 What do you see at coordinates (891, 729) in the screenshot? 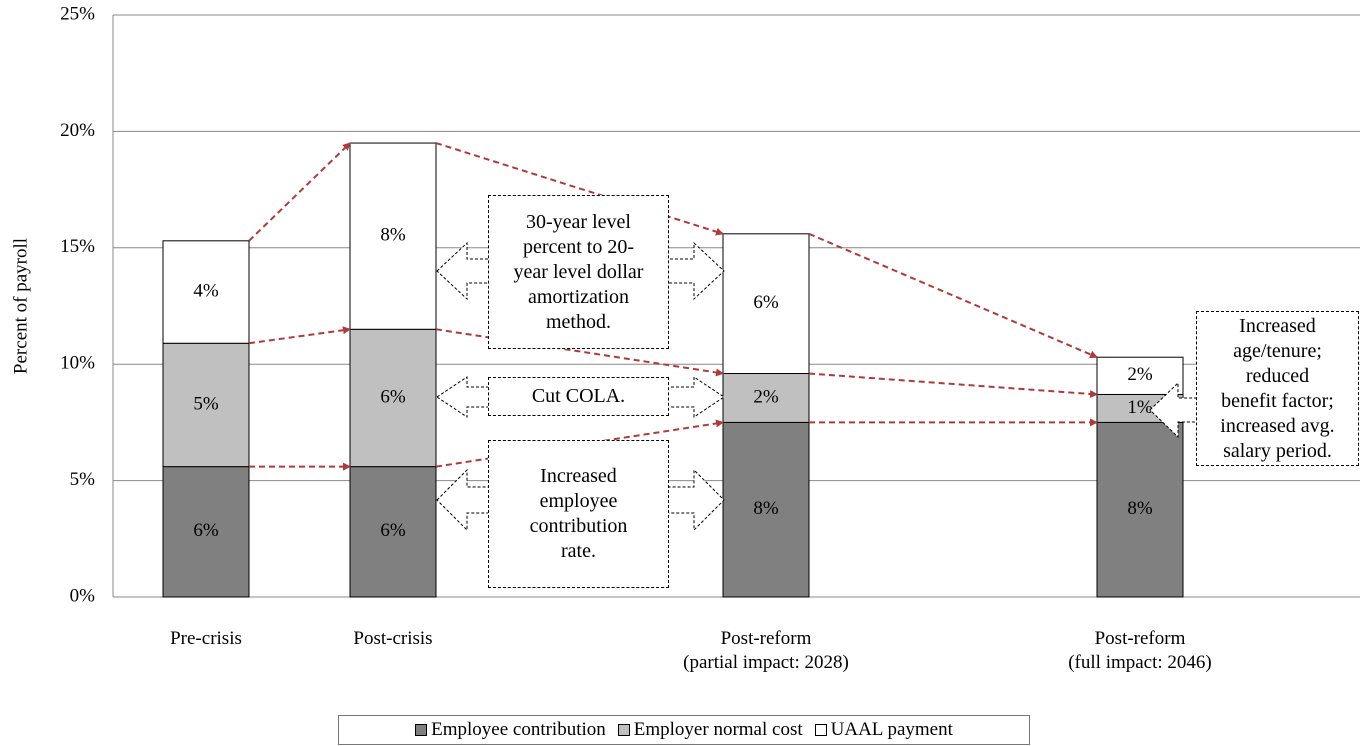
I see `legend-label: UAAL payment` at bounding box center [891, 729].